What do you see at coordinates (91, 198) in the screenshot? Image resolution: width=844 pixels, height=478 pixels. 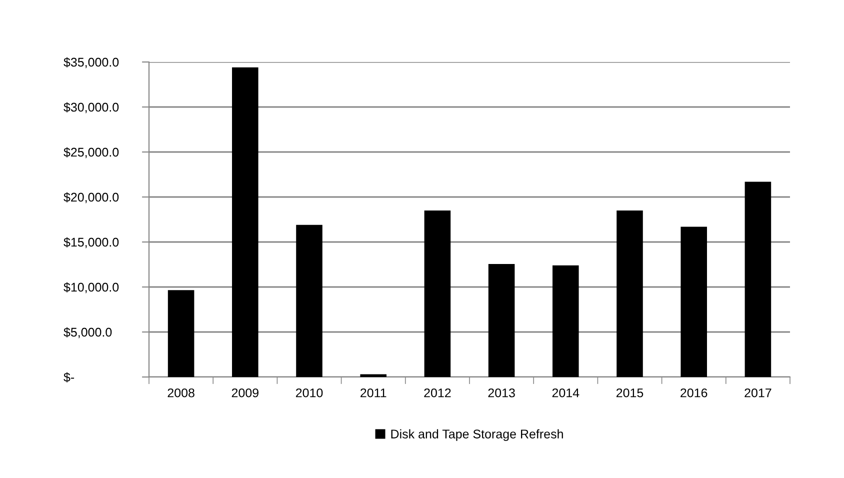 I see `y-tick-label: $20,000.0` at bounding box center [91, 198].